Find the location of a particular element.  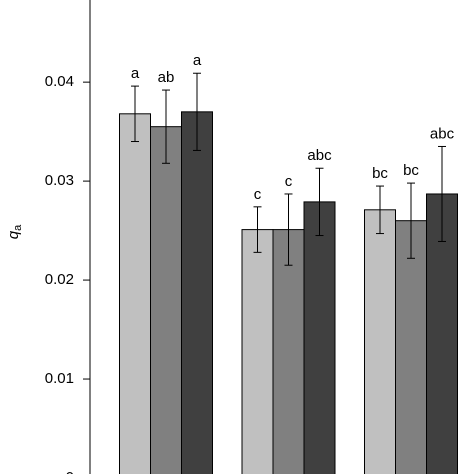

y-tick-label: 0.04 is located at coordinates (59, 81).